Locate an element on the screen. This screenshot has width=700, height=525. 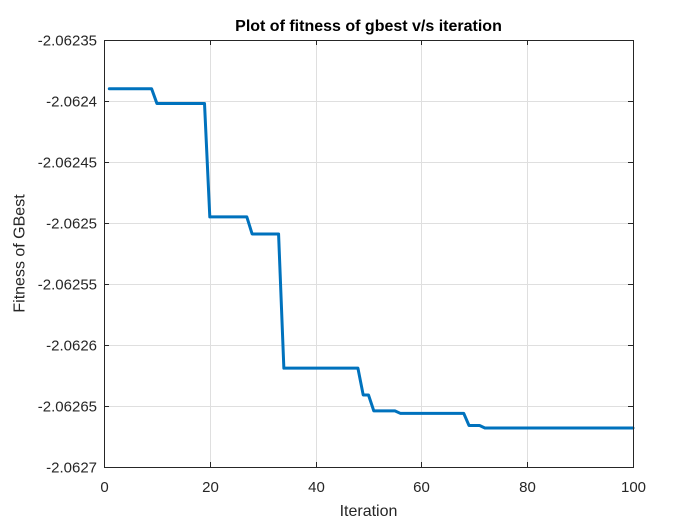
y-tick-label: -2.0627 is located at coordinates (71, 468).